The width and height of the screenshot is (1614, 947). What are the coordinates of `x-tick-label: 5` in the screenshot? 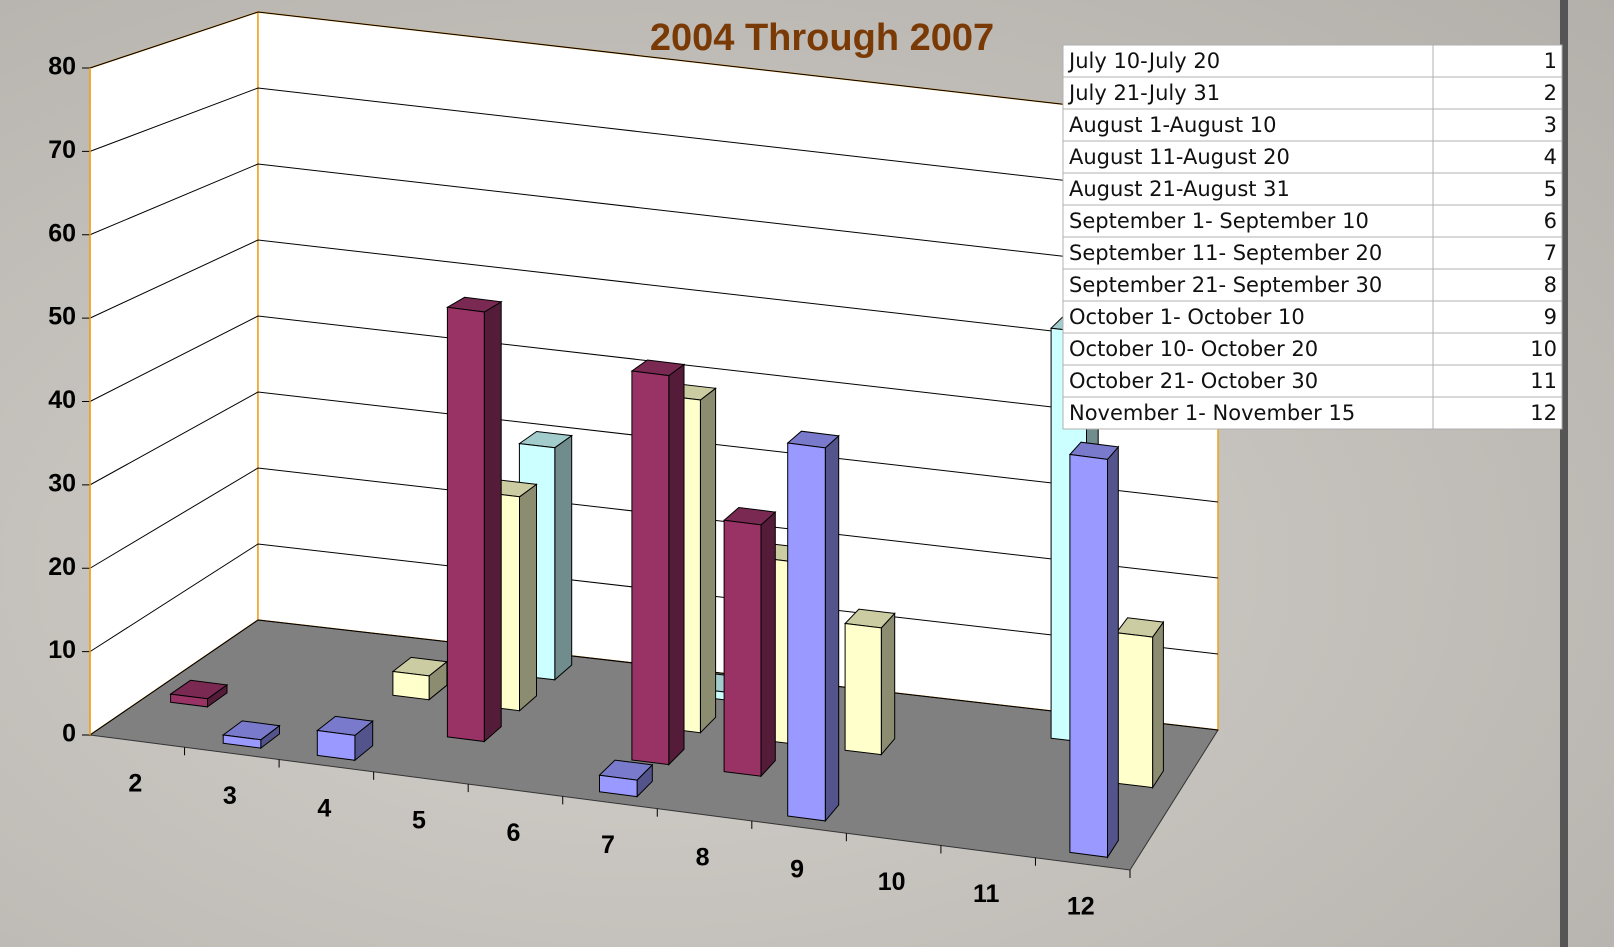 It's located at (419, 821).